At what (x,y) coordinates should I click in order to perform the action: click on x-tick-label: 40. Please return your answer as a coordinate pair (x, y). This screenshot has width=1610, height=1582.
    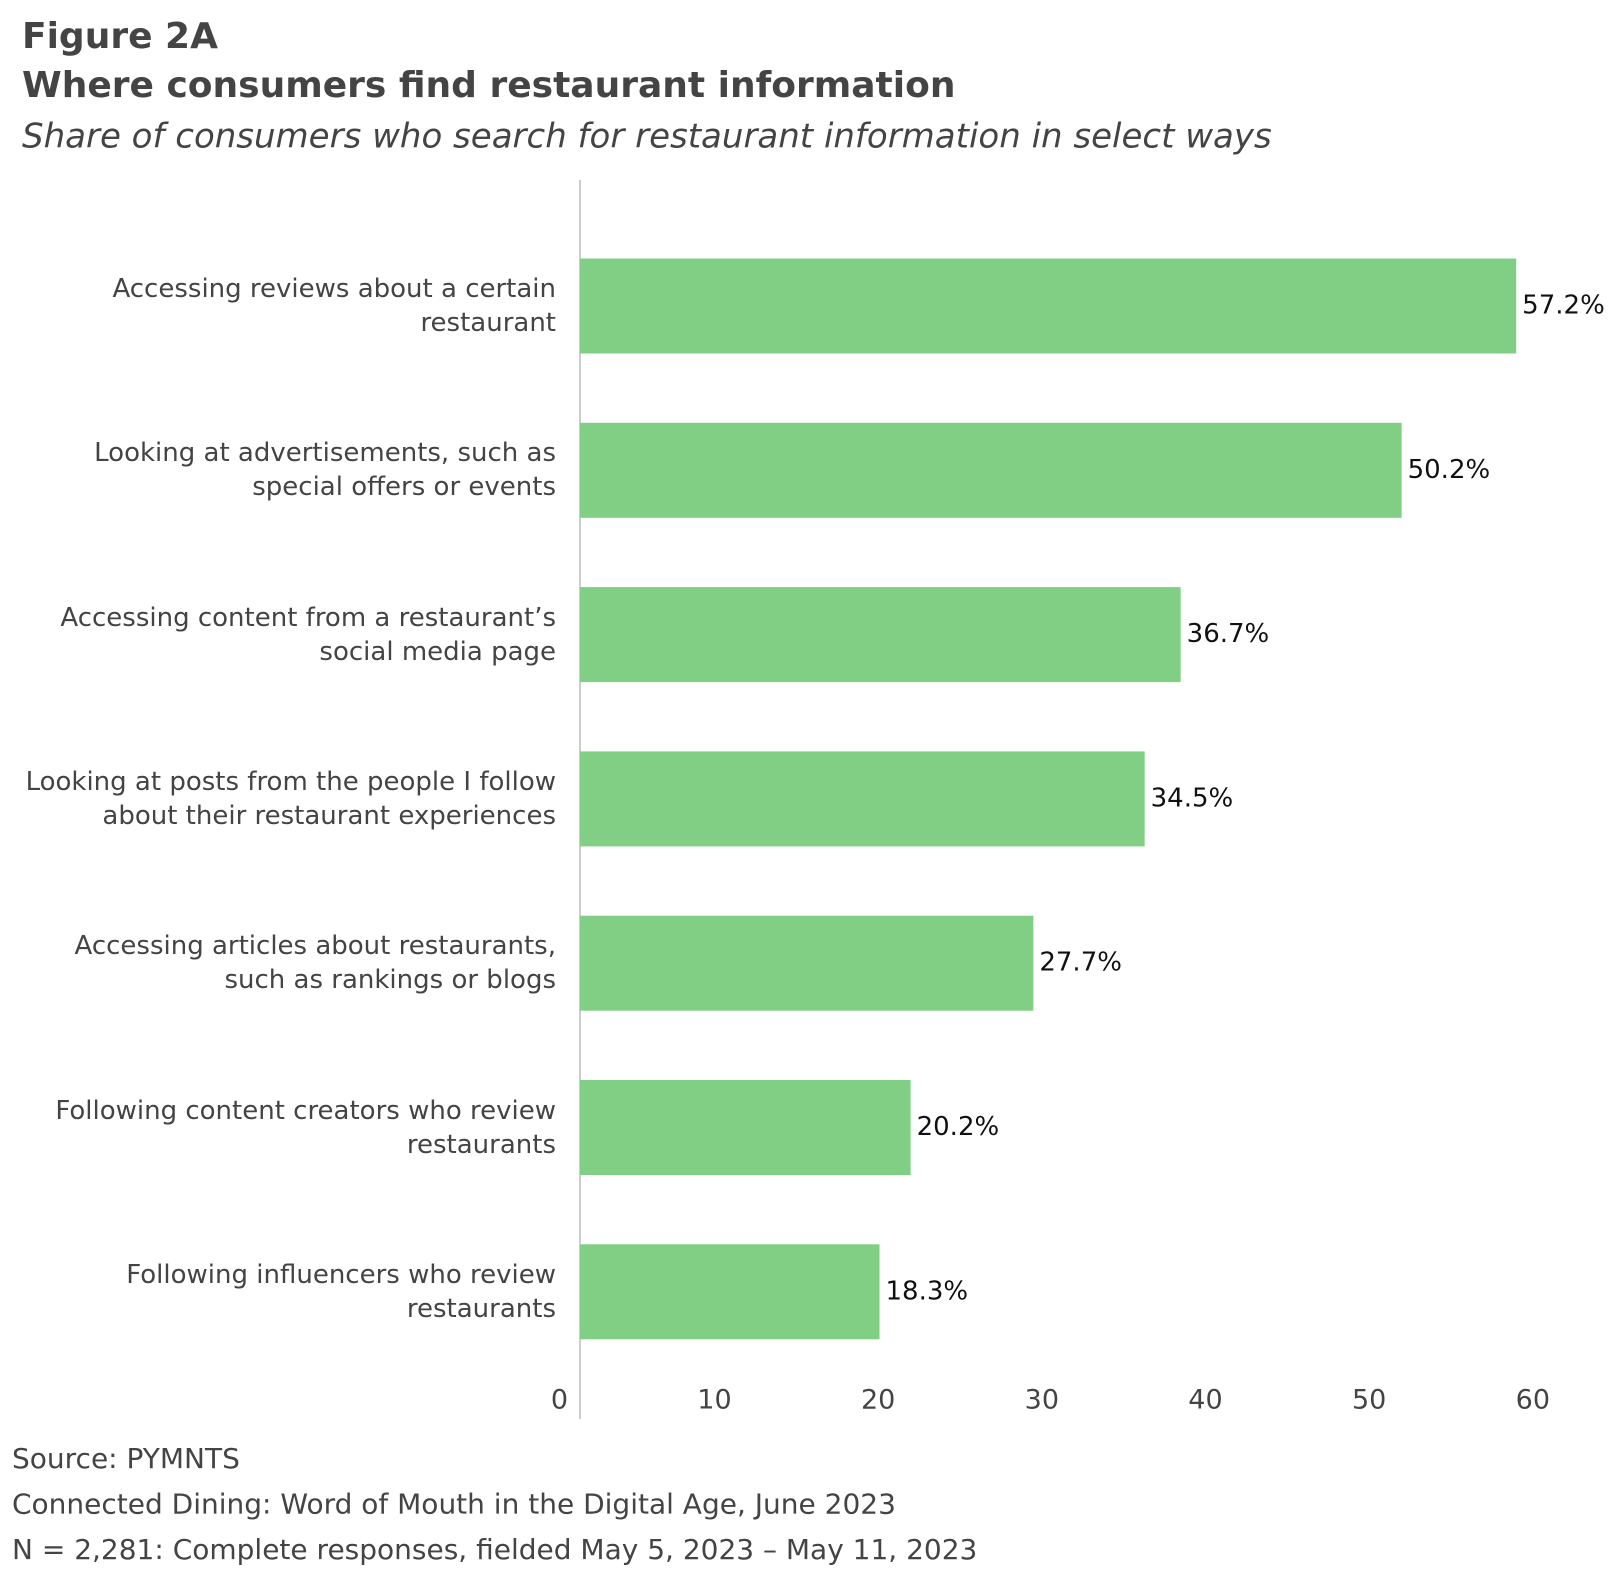
    Looking at the image, I should click on (1205, 1400).